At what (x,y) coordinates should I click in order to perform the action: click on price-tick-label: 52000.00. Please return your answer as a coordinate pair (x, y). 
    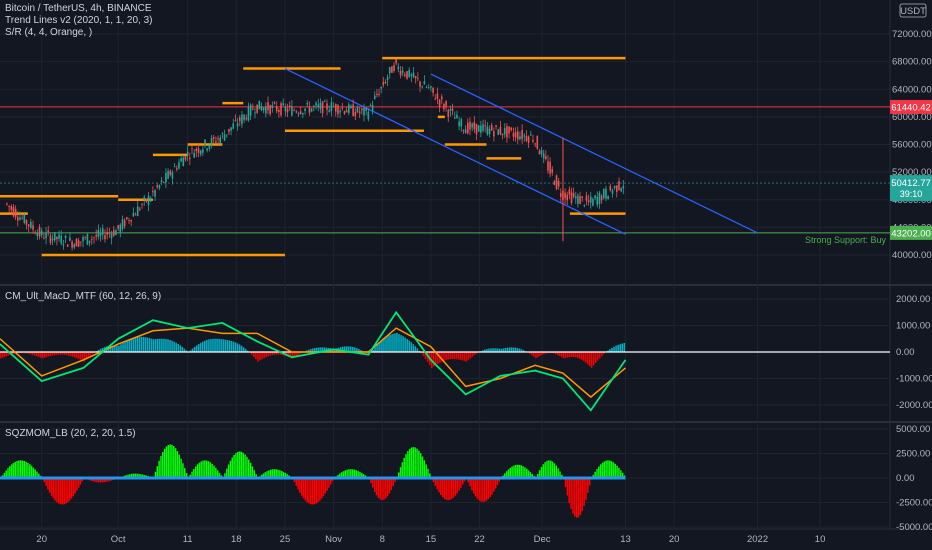
    Looking at the image, I should click on (912, 172).